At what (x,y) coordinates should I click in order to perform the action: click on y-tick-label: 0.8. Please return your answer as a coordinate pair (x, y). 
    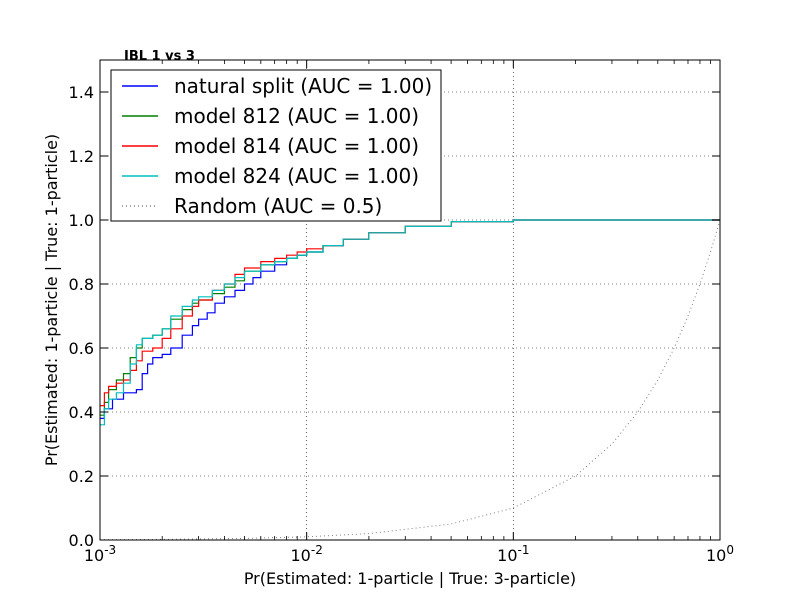
    Looking at the image, I should click on (81, 284).